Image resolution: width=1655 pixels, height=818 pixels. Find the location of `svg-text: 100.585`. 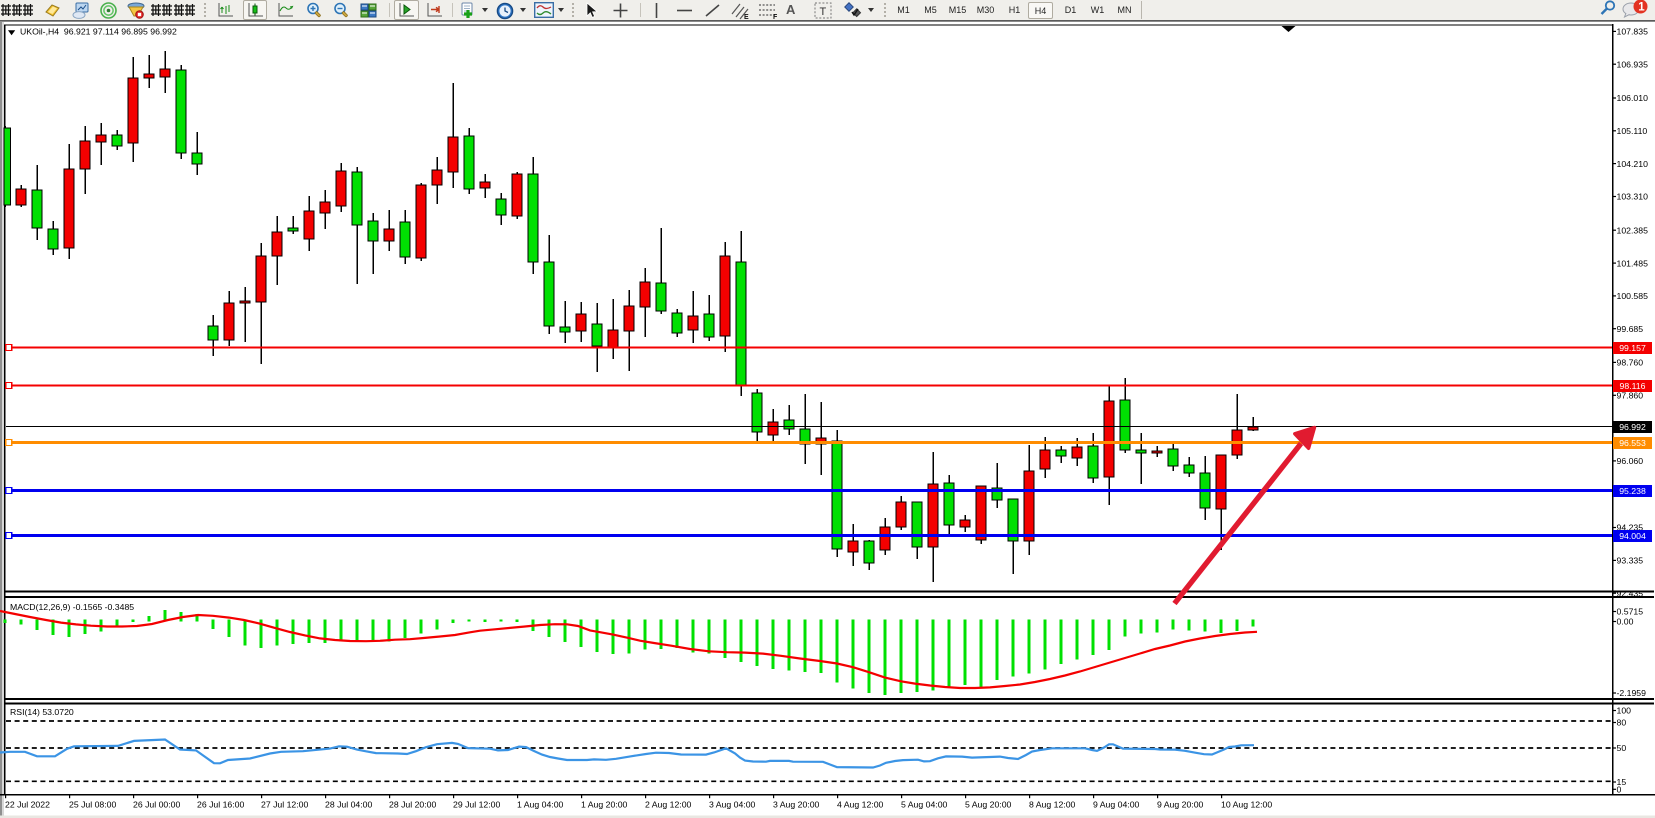

svg-text: 100.585 is located at coordinates (1633, 296).